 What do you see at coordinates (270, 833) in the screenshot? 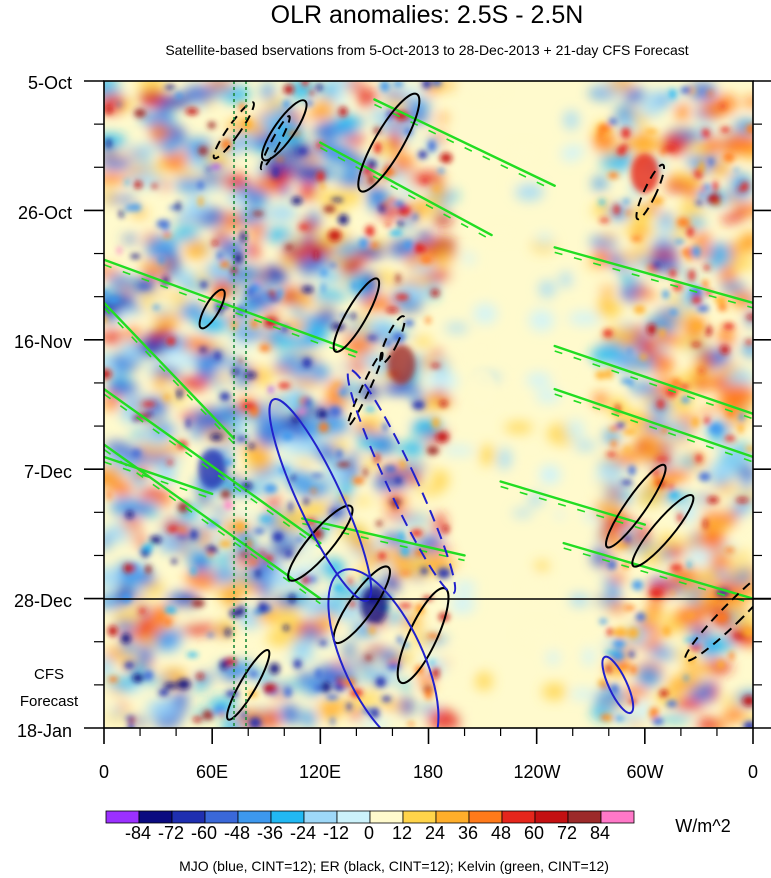
I see `colorbar-tick-4: -36` at bounding box center [270, 833].